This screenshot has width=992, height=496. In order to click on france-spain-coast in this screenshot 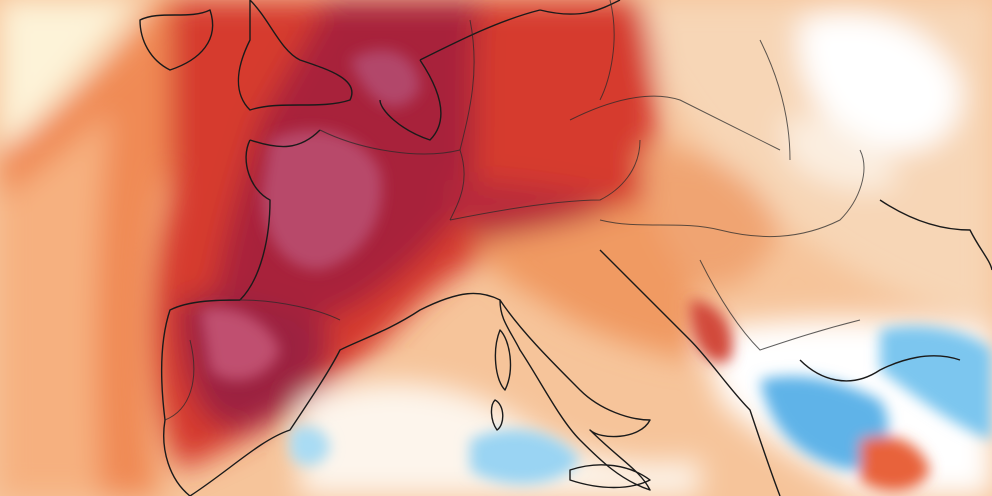, I will do `click(241, 312)`.